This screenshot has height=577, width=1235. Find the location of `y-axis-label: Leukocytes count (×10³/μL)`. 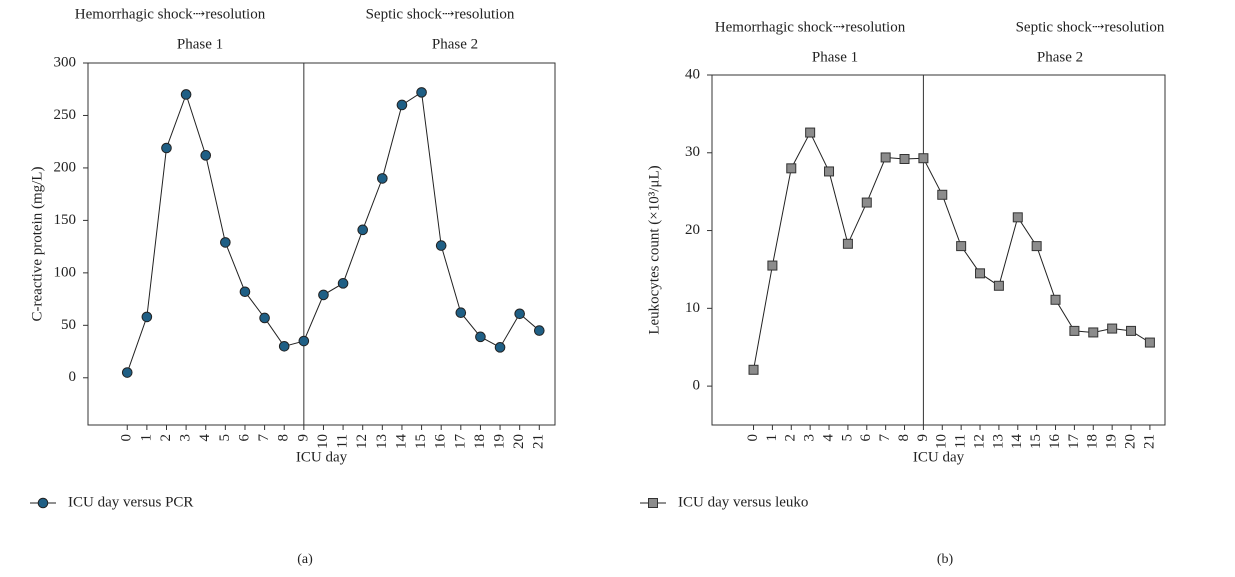

y-axis-label: Leukocytes count (×10³/μL) is located at coordinates (654, 249).